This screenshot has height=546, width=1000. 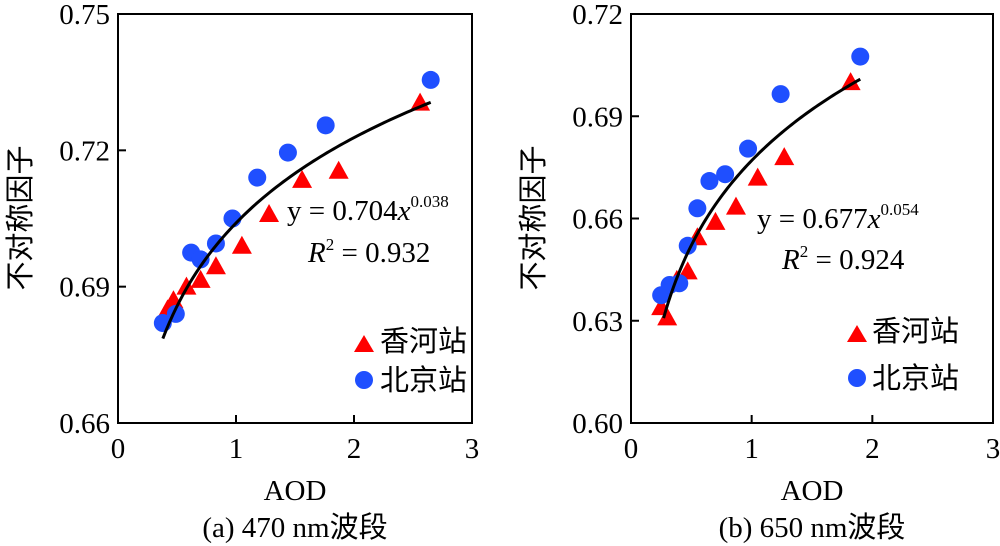 I want to click on y-tick-label: 0.75, so click(x=84, y=15).